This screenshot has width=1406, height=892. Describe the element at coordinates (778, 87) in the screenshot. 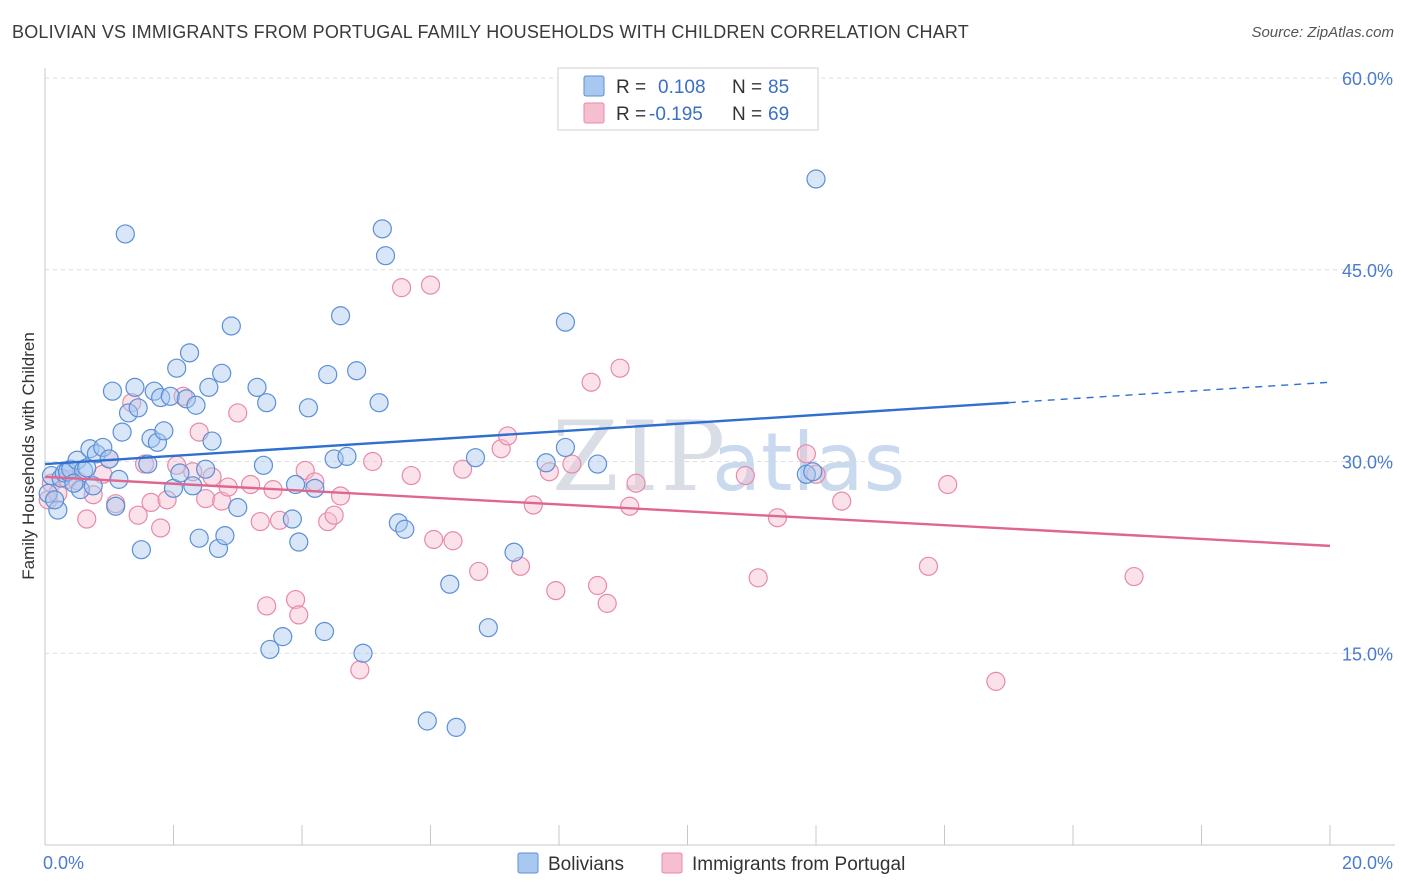

I see `legend-n-value: 85` at that location.